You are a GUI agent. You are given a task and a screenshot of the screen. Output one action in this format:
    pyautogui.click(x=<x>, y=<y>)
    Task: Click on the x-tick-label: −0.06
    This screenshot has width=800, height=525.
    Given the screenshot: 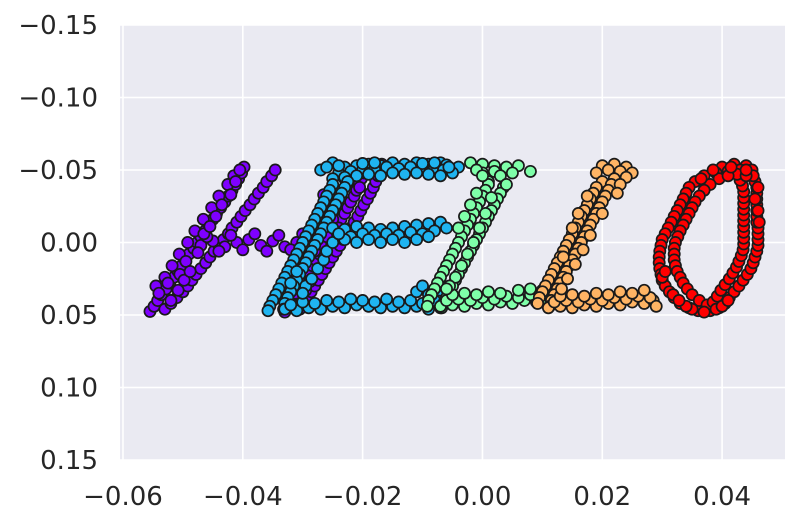 What is the action you would take?
    pyautogui.click(x=123, y=497)
    